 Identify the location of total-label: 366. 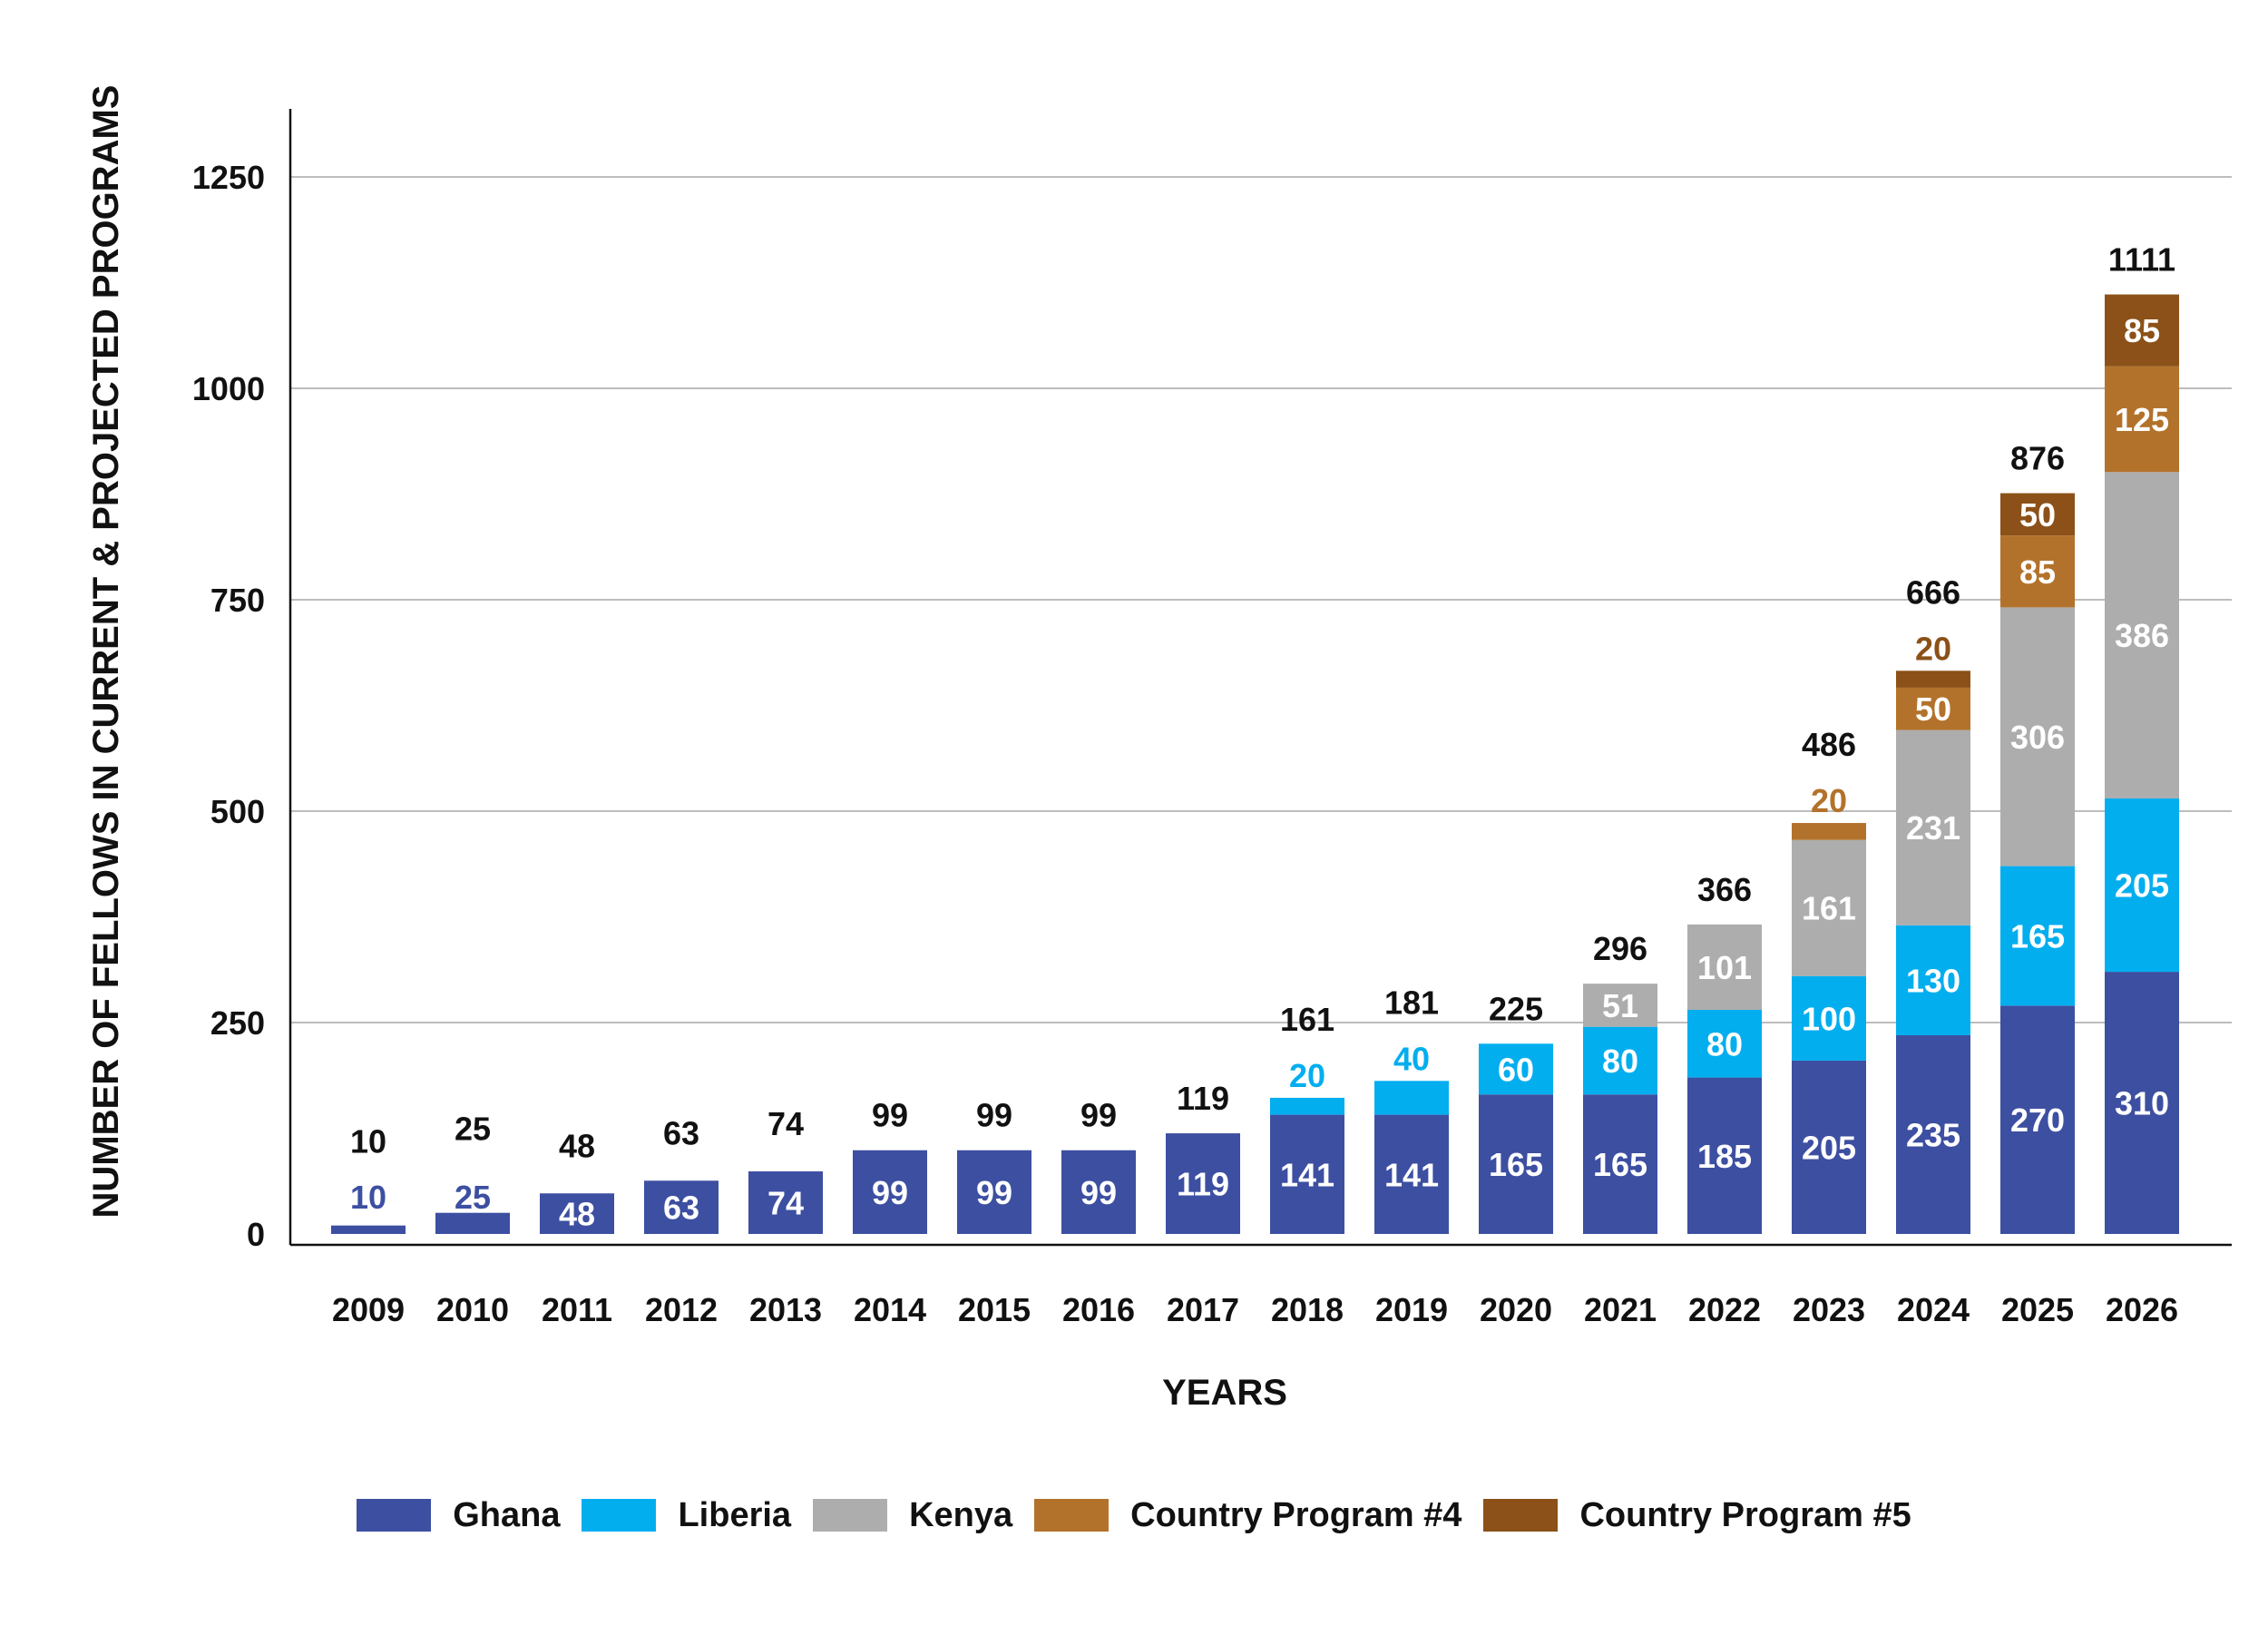
(1724, 890).